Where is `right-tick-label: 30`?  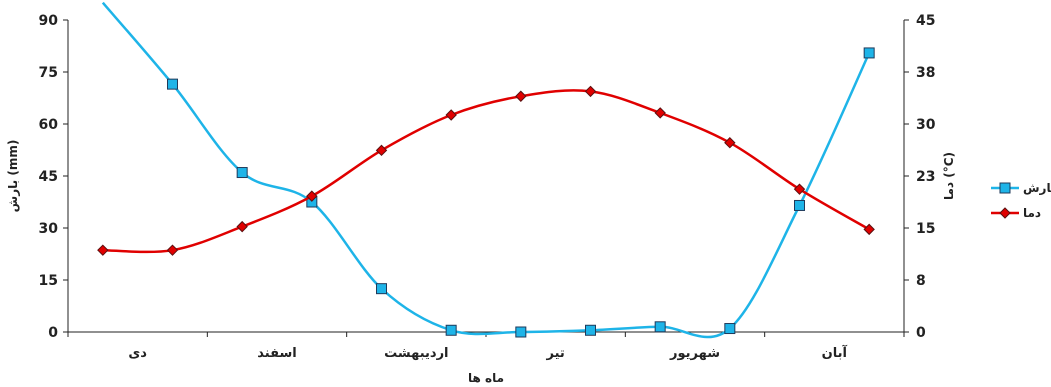
right-tick-label: 30 is located at coordinates (926, 125).